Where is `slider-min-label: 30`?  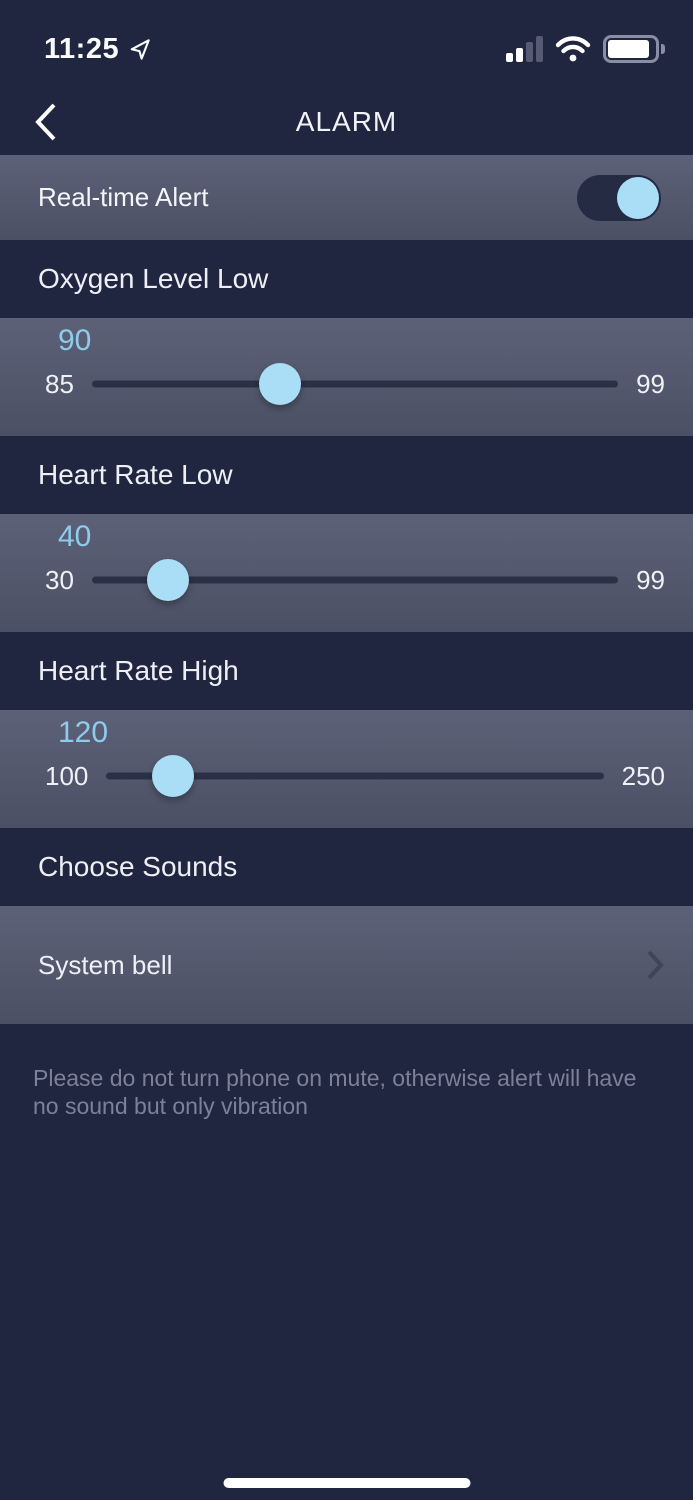 slider-min-label: 30 is located at coordinates (59, 579).